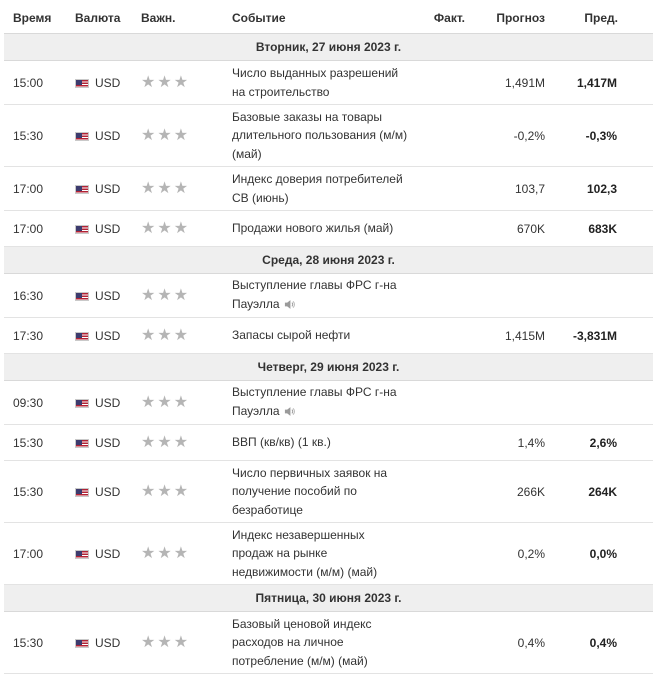 This screenshot has height=674, width=655. Describe the element at coordinates (511, 335) in the screenshot. I see `event-forecast: 1,415M` at that location.